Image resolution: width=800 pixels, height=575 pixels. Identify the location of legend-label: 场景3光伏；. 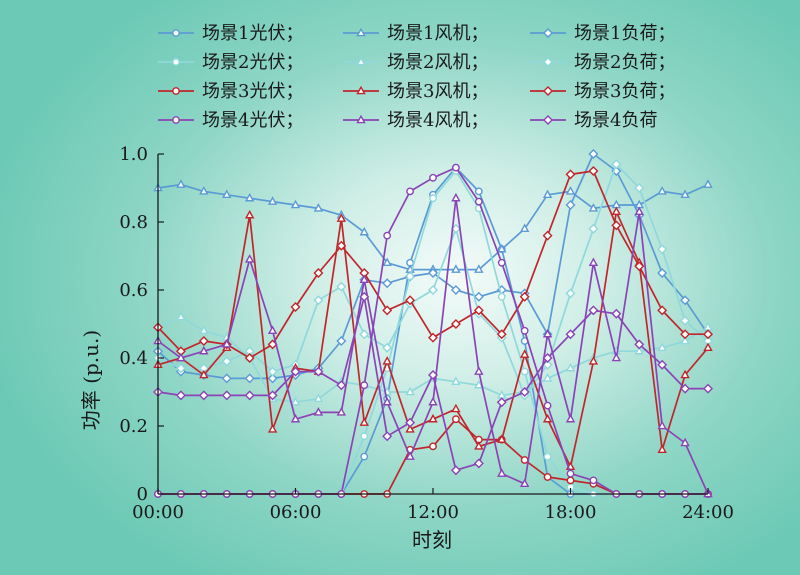
(252, 91).